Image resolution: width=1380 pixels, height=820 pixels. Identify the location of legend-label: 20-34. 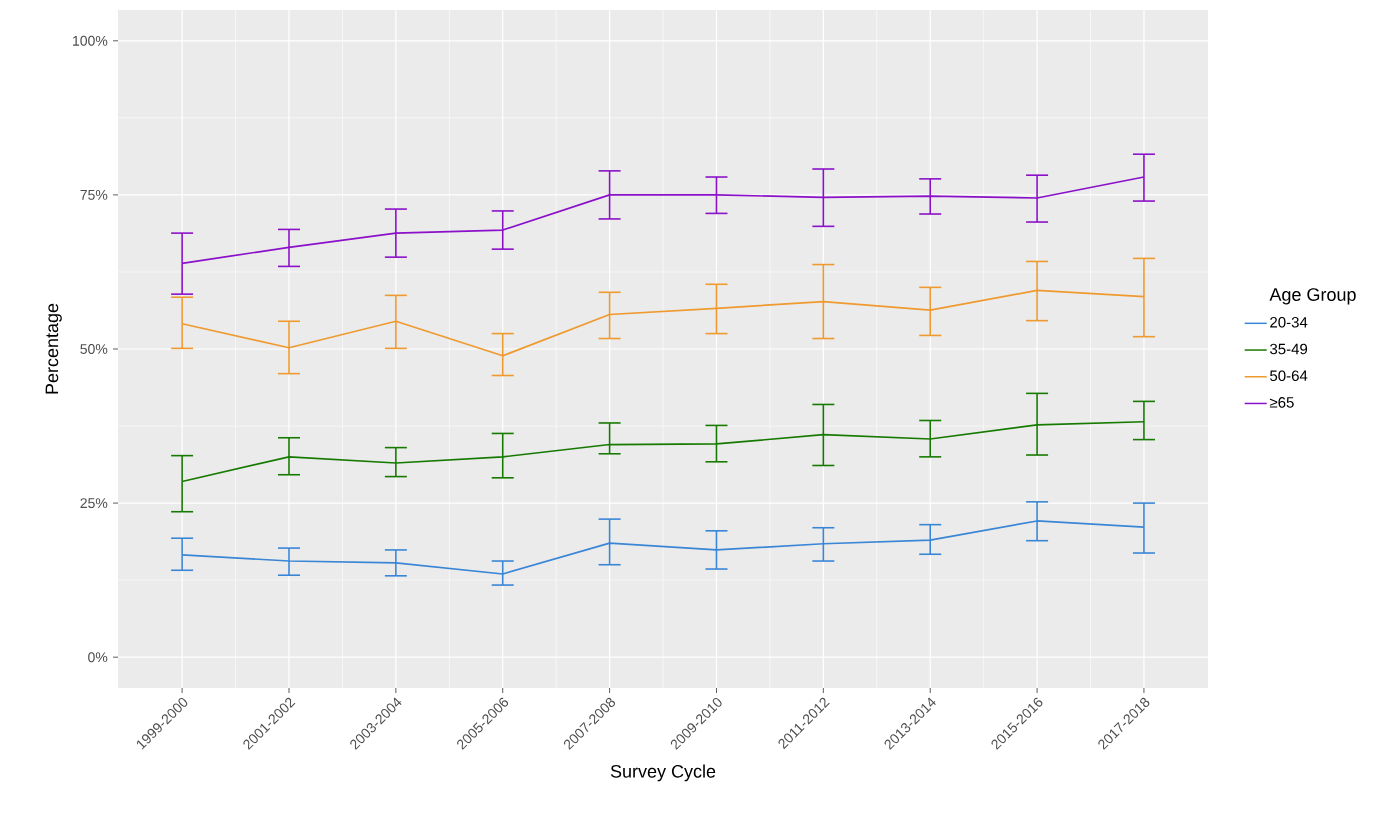
(1289, 322).